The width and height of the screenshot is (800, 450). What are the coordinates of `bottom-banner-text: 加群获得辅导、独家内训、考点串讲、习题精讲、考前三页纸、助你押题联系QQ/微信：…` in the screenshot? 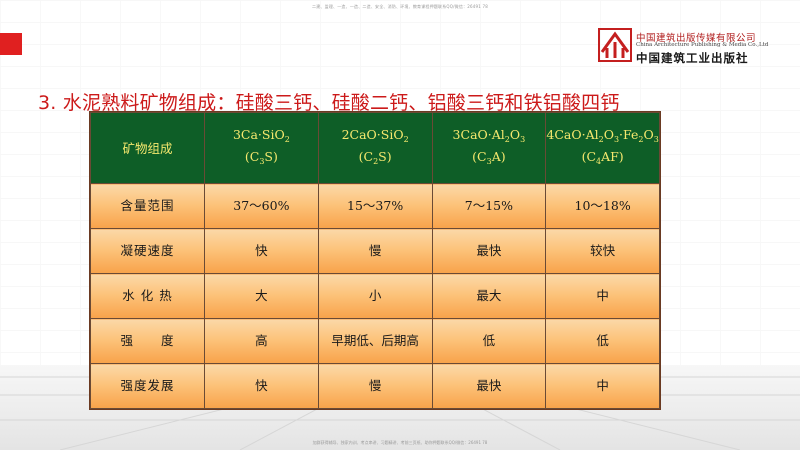 It's located at (400, 442).